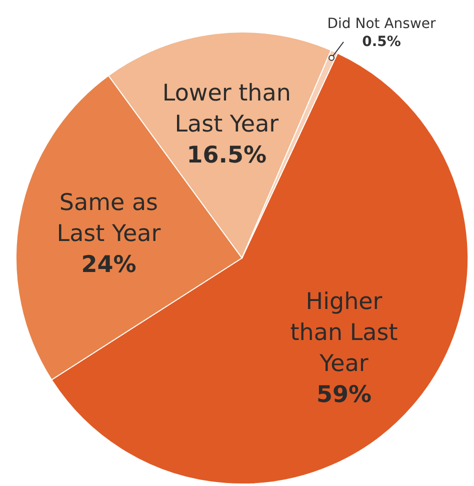 This screenshot has height=486, width=474. Describe the element at coordinates (344, 332) in the screenshot. I see `slice-label: Higher than Last Year` at that location.